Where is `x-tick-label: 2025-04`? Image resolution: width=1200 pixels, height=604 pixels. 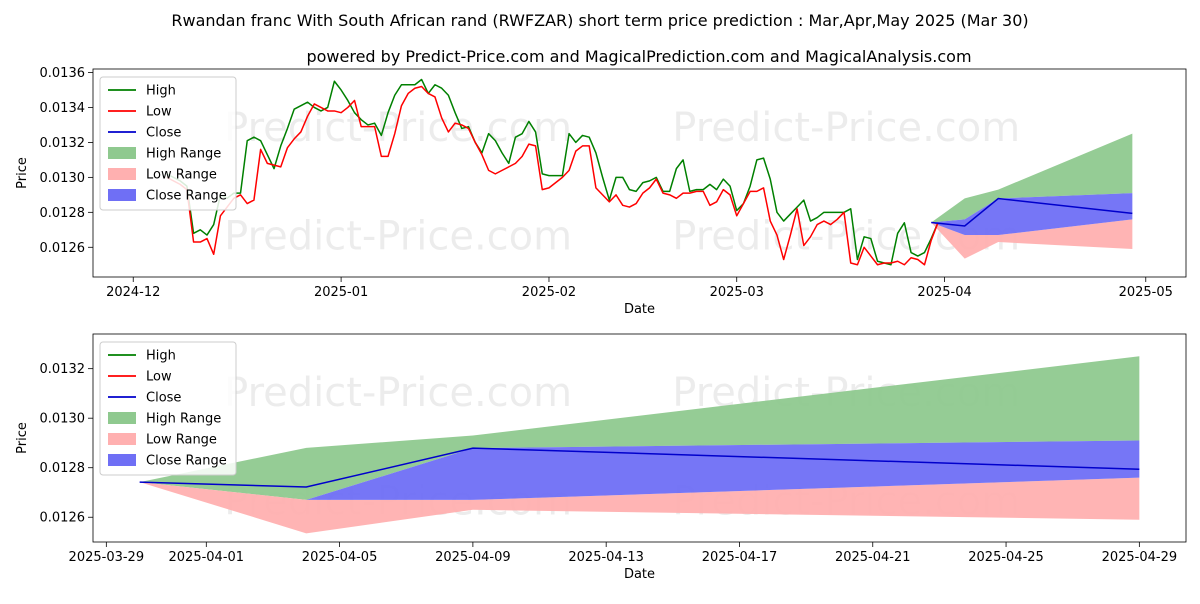
x-tick-label: 2025-04 is located at coordinates (944, 292).